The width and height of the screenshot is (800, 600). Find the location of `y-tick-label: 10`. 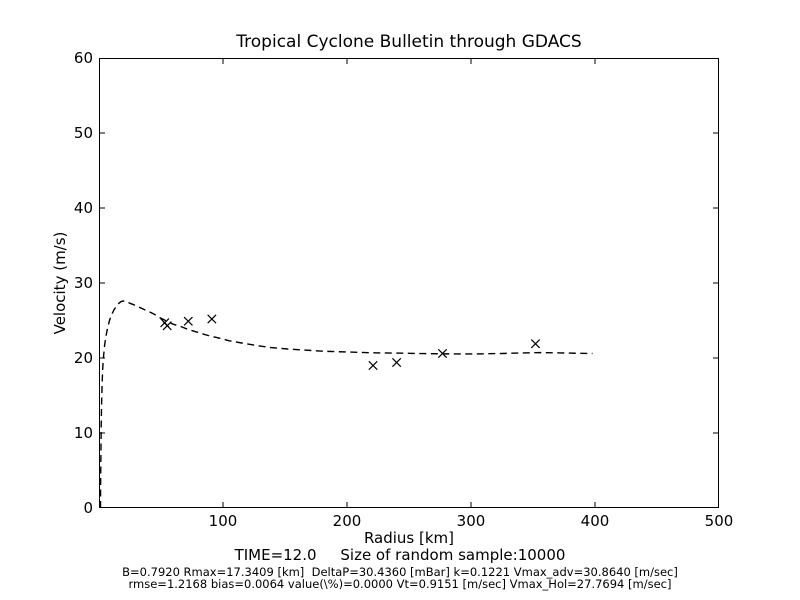

y-tick-label: 10 is located at coordinates (83, 433).